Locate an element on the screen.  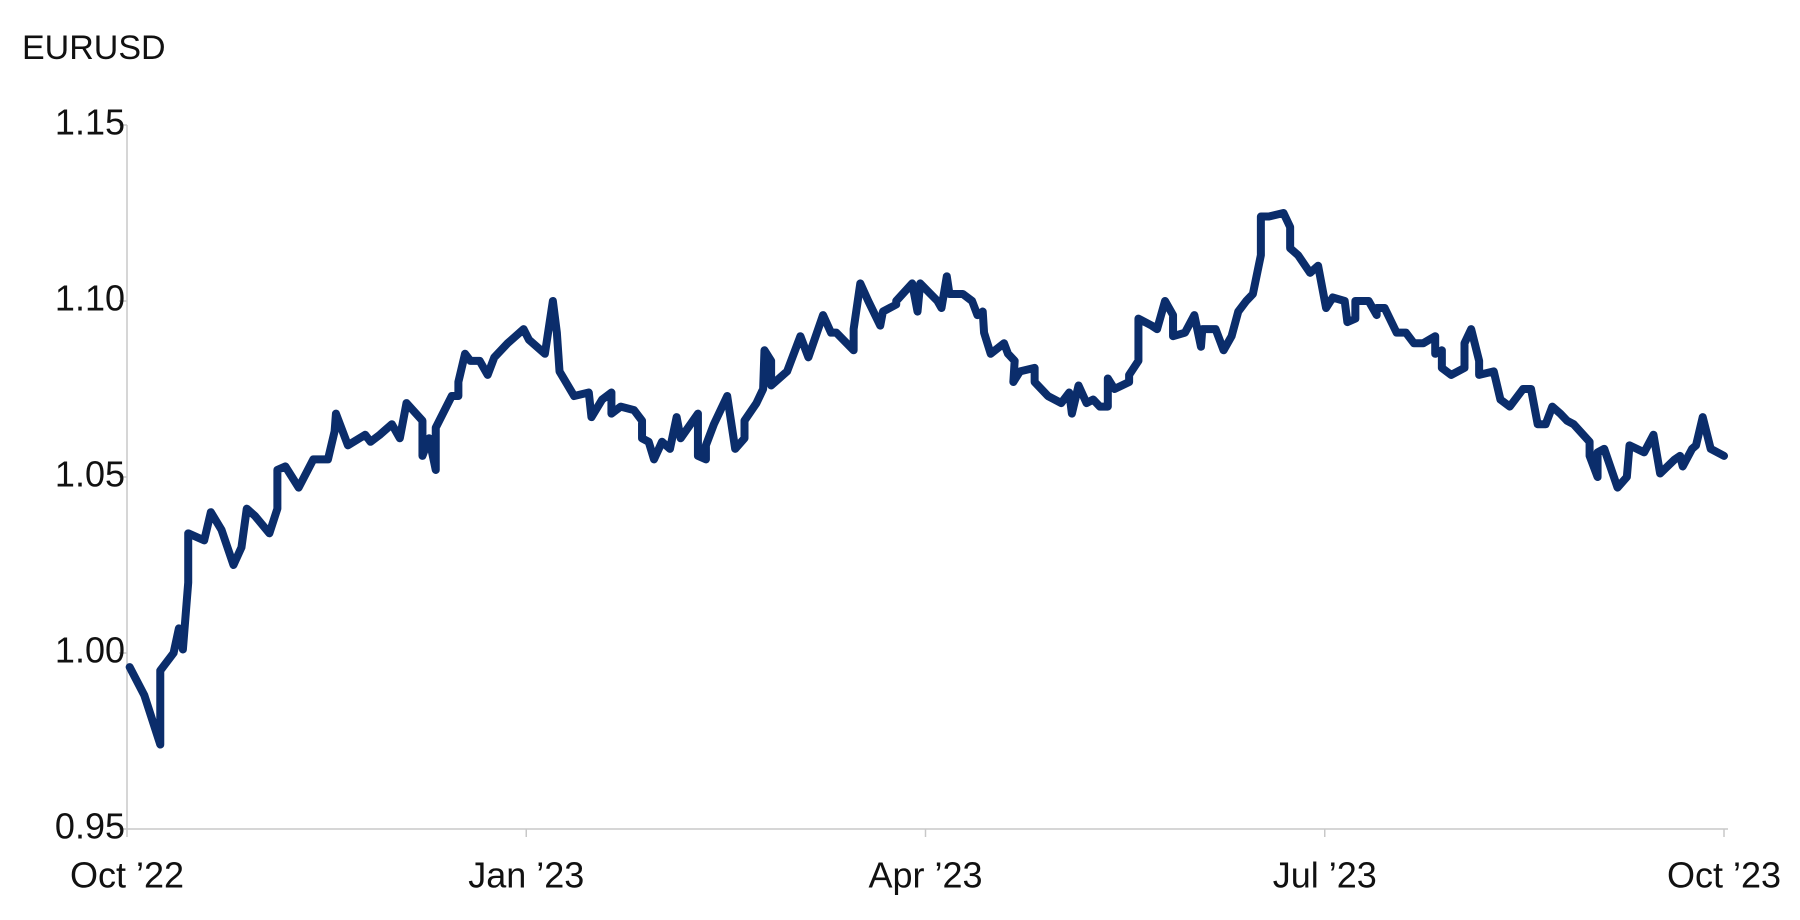
y-tick-label: 0.95 is located at coordinates (90, 826).